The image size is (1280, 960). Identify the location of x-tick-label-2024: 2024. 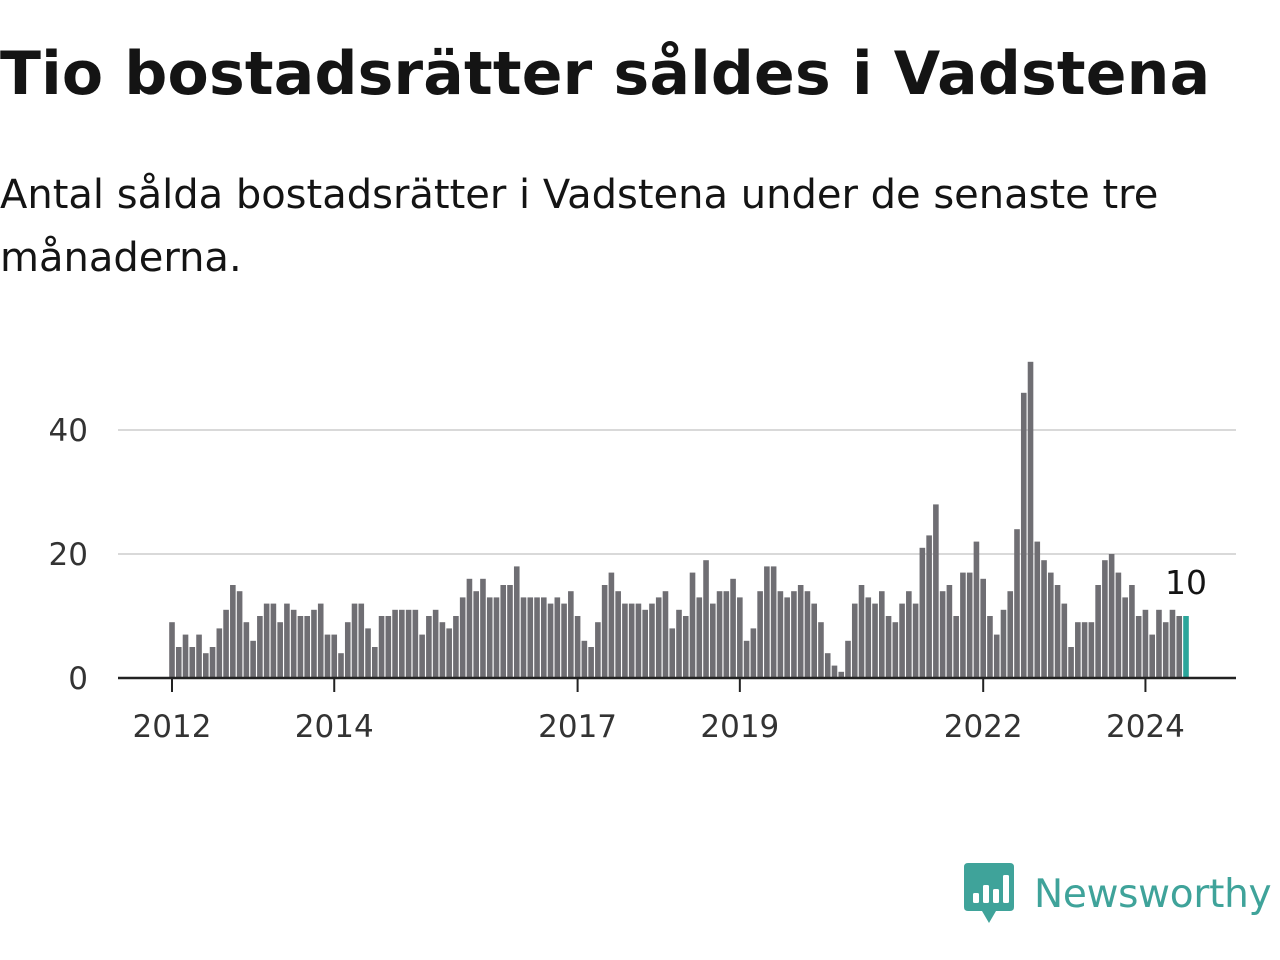
(1145, 727).